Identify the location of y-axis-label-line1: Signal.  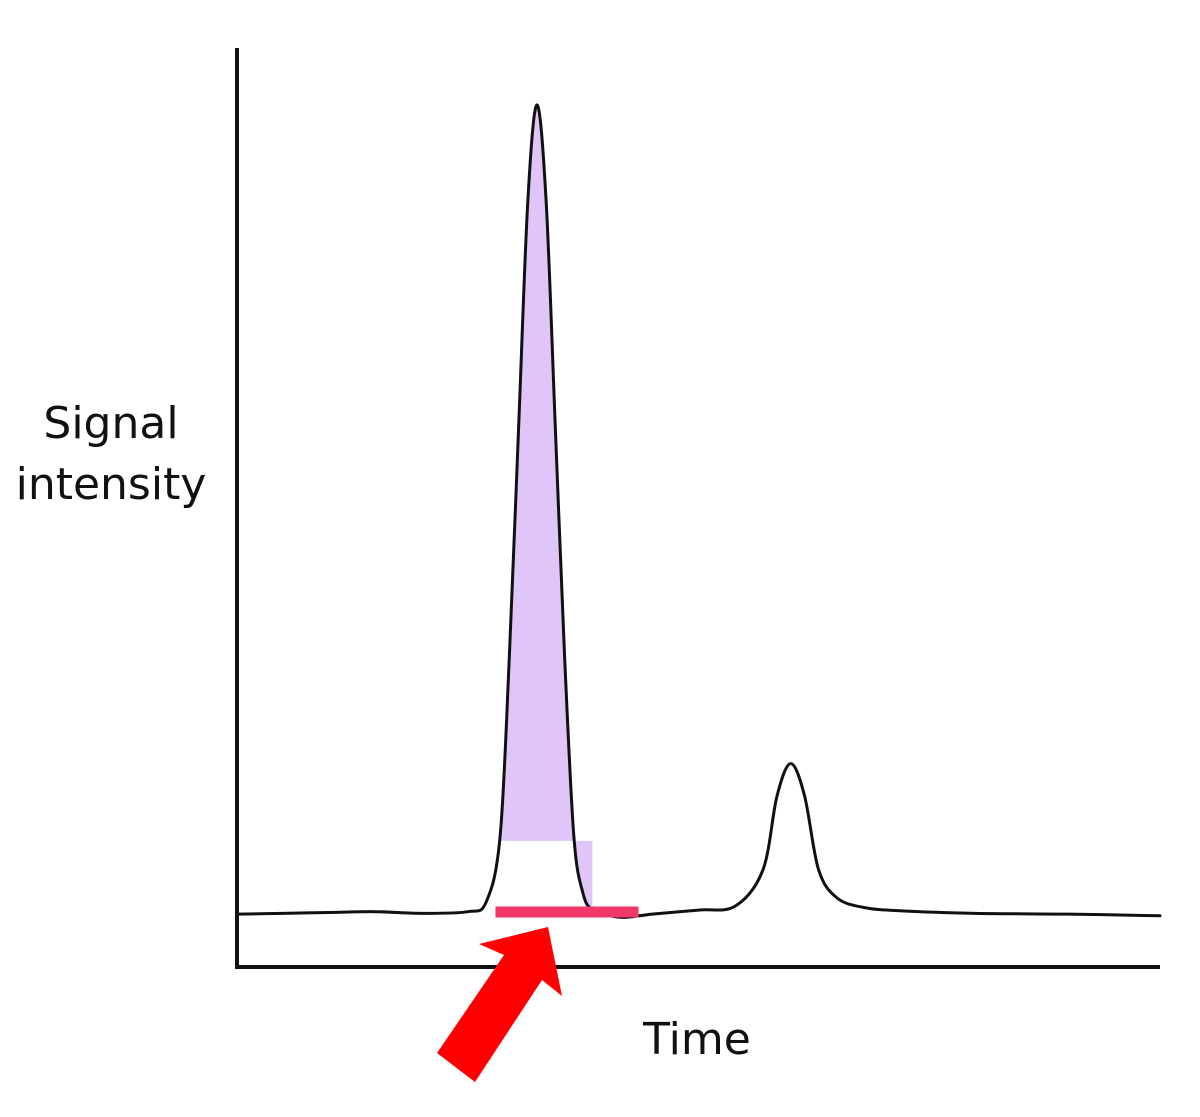
(110, 423).